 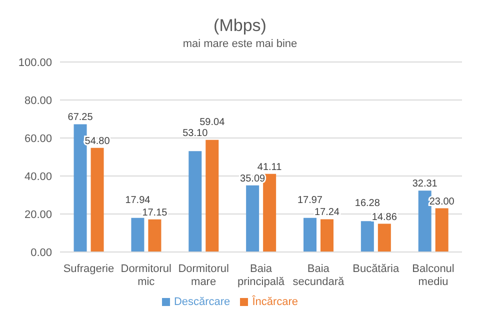 I want to click on data-label: 17.97, so click(x=310, y=200).